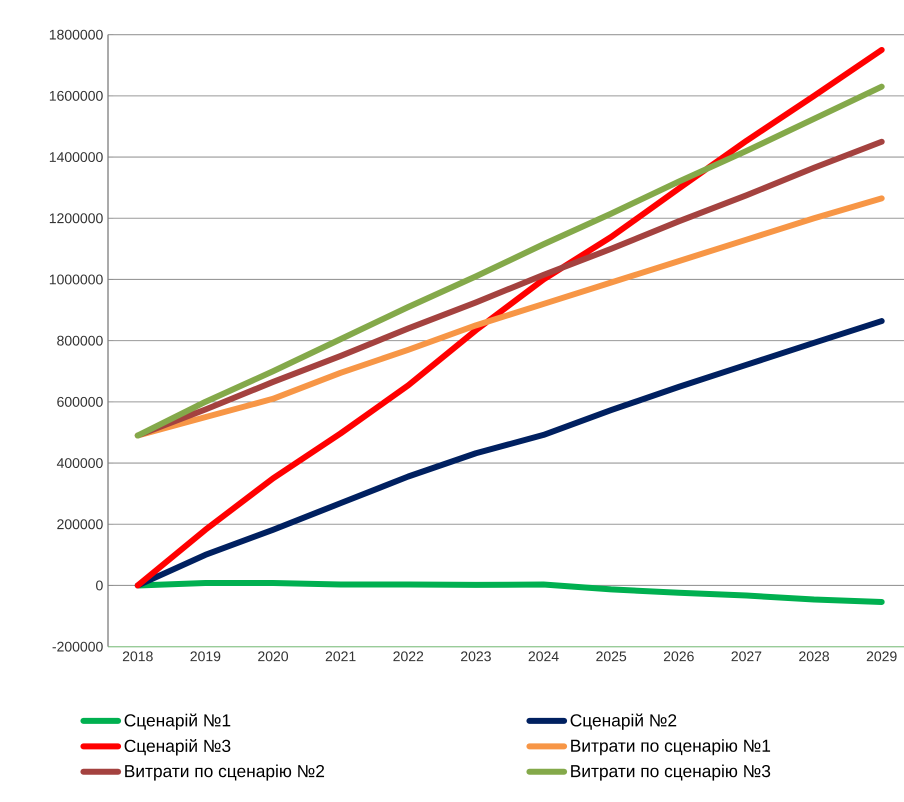  What do you see at coordinates (80, 401) in the screenshot?
I see `y-tick-label: 600000` at bounding box center [80, 401].